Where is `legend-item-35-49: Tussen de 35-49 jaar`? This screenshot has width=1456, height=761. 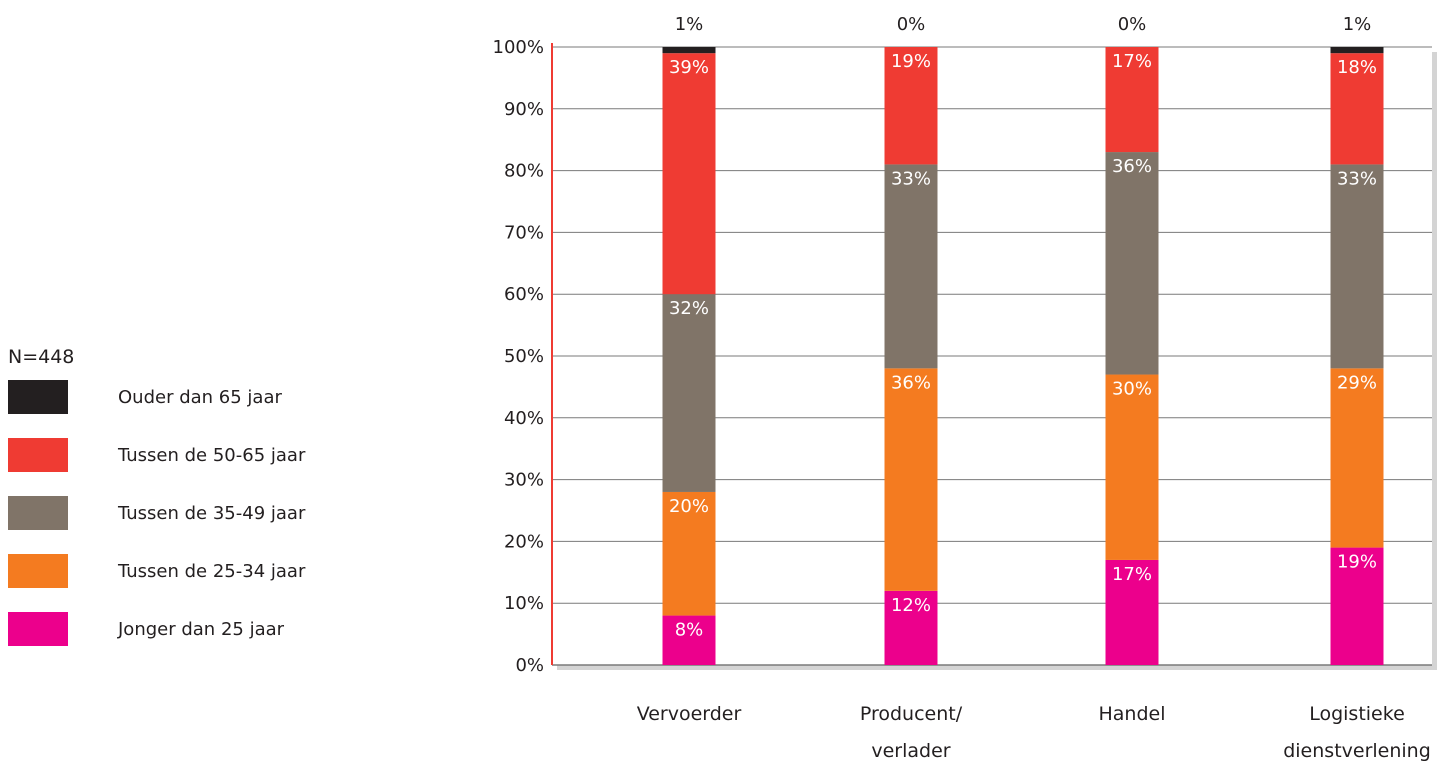 legend-item-35-49: Tussen de 35-49 jaar is located at coordinates (173, 513).